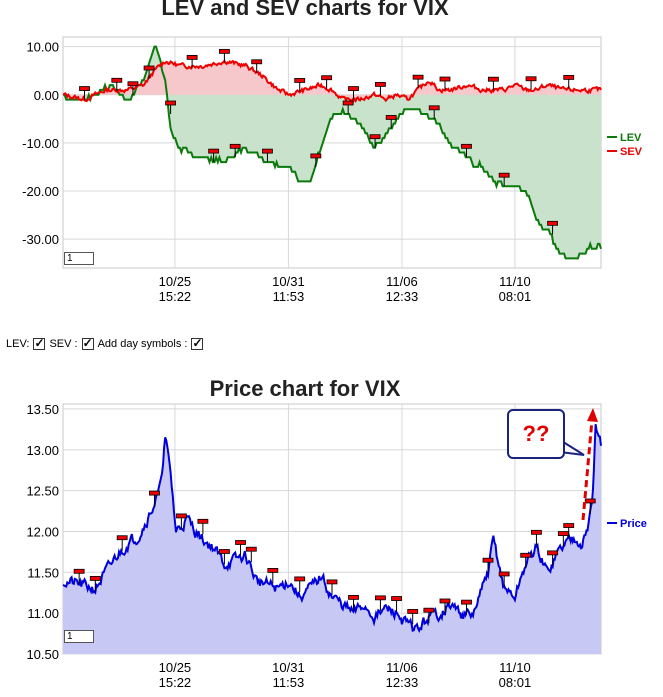 The image size is (663, 697). What do you see at coordinates (39, 343) in the screenshot?
I see `lev-checkbox` at bounding box center [39, 343].